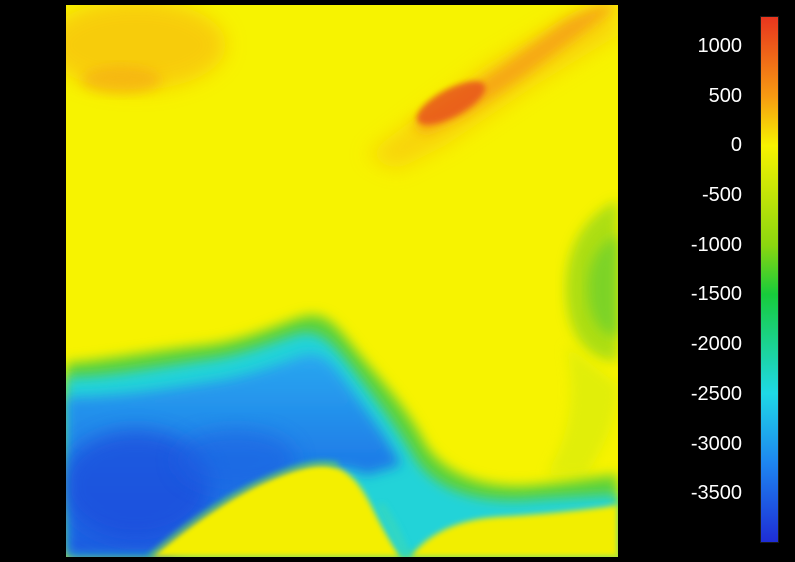 The width and height of the screenshot is (795, 562). Describe the element at coordinates (716, 493) in the screenshot. I see `colorbar-tick-label: -3500` at that location.